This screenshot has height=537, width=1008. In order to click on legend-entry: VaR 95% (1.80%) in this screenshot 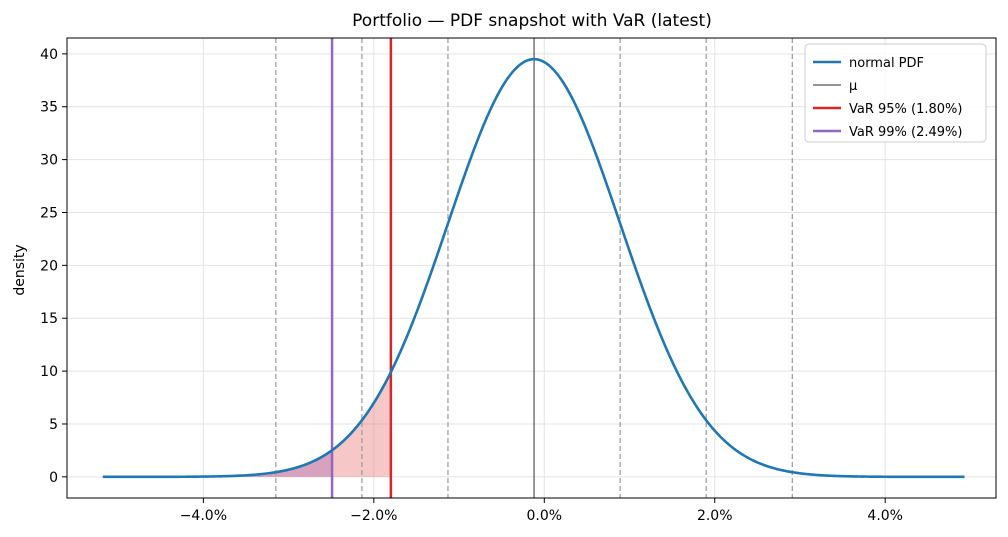, I will do `click(905, 109)`.